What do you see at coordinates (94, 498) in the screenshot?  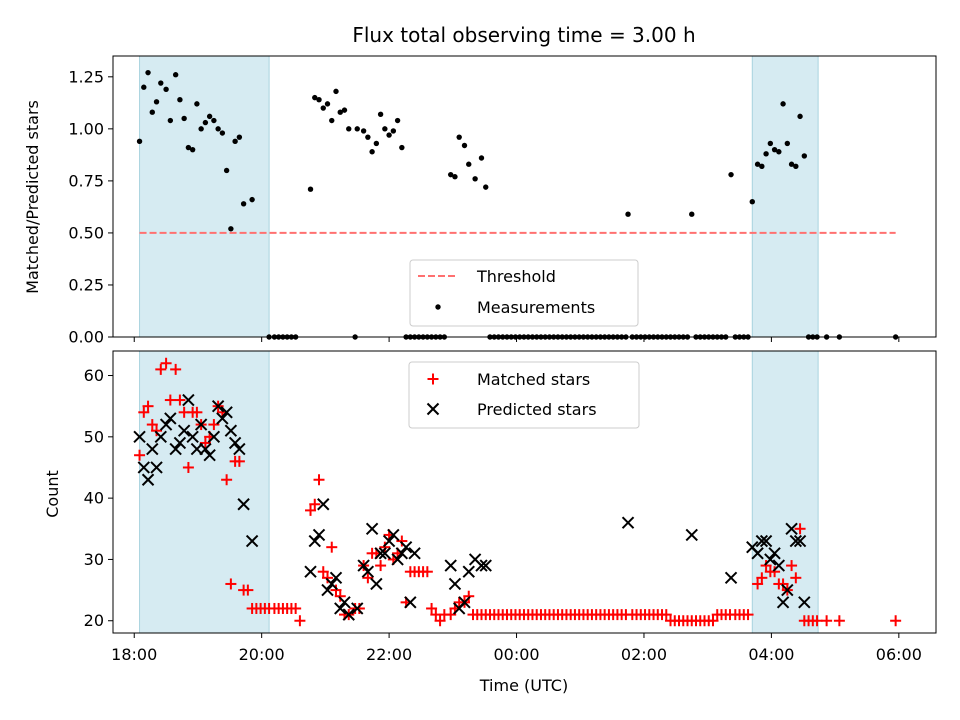 I see `bottom-y-tick-label-2: 40` at bounding box center [94, 498].